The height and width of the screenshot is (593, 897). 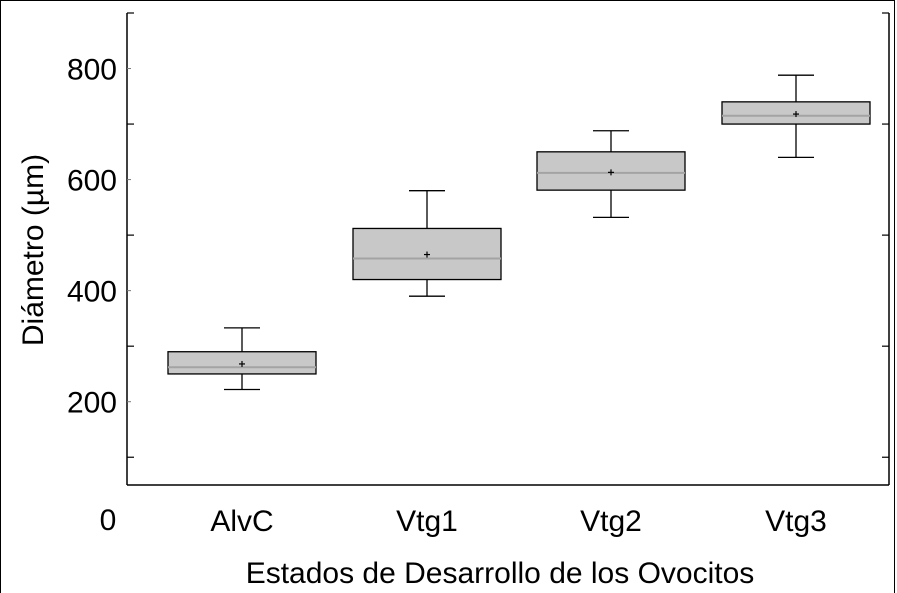 I want to click on y-axis-title: Diámetro (µm), so click(x=33, y=250).